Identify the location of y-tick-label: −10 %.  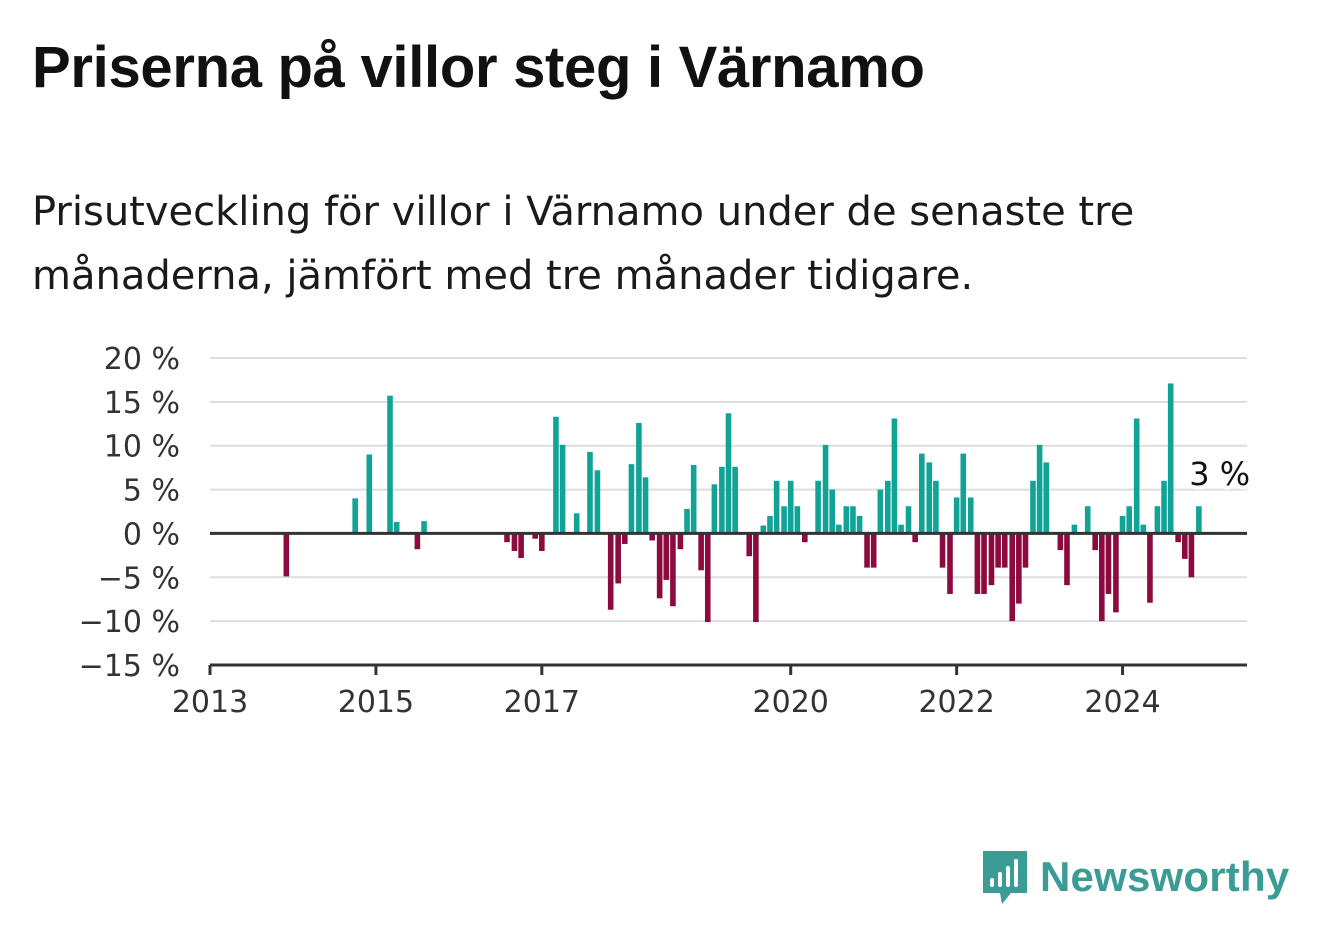
(129, 622).